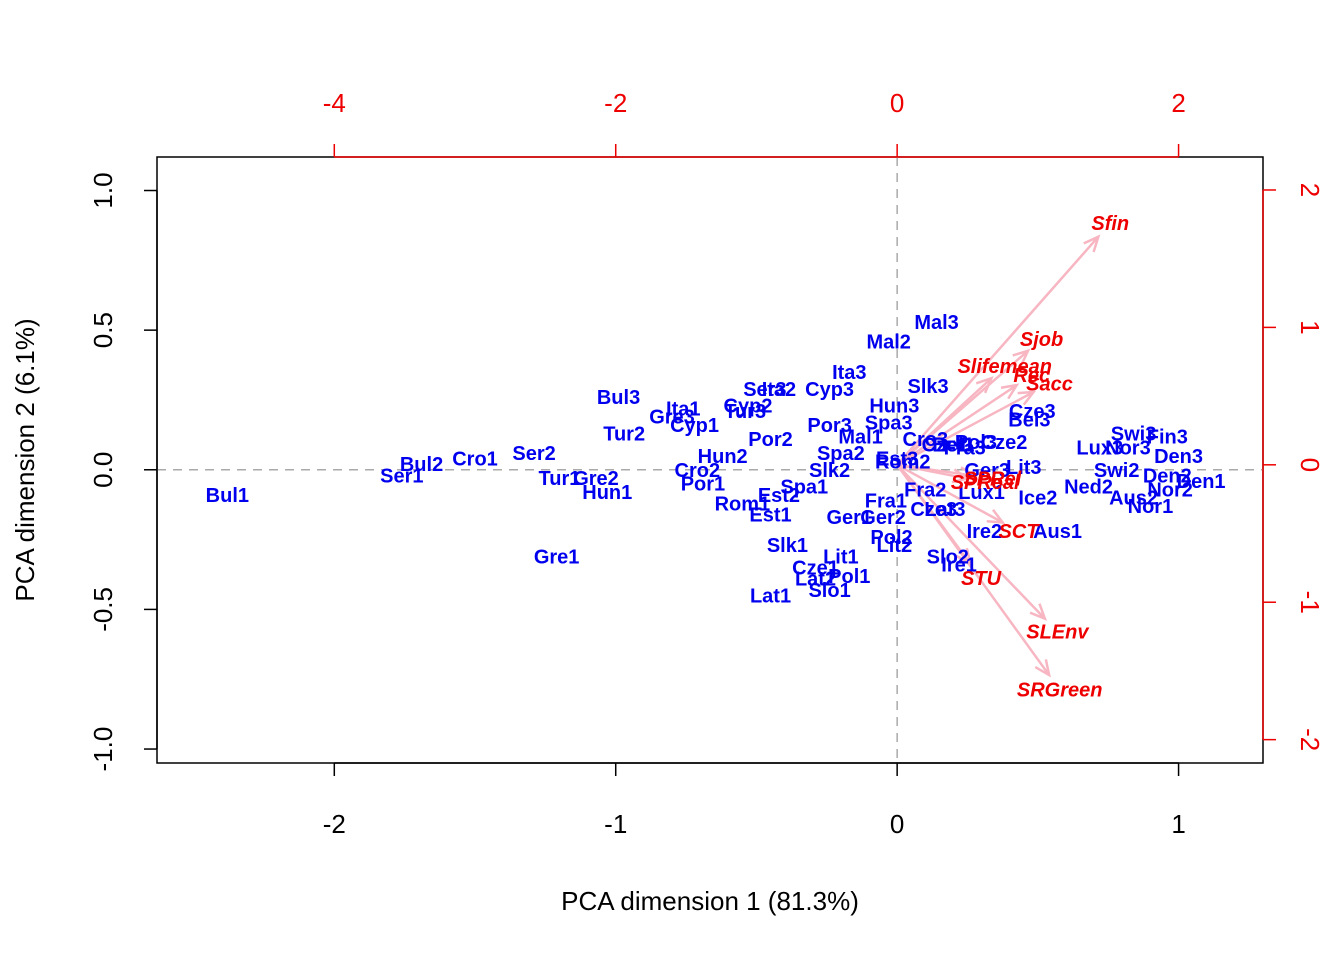 The width and height of the screenshot is (1344, 960). Describe the element at coordinates (925, 490) in the screenshot. I see `observation-label: Fra2` at that location.